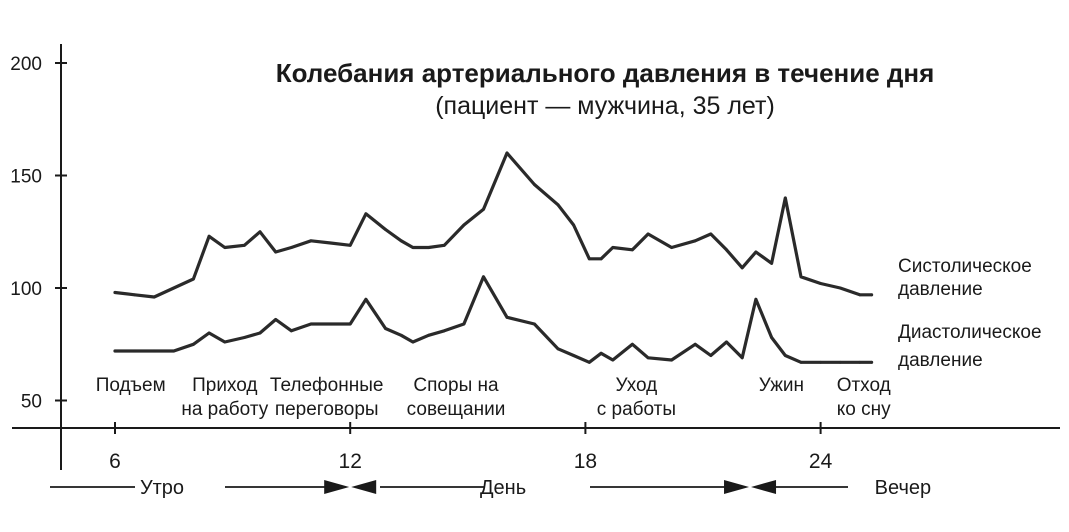  I want to click on event-annotation: Телефонные, so click(327, 385).